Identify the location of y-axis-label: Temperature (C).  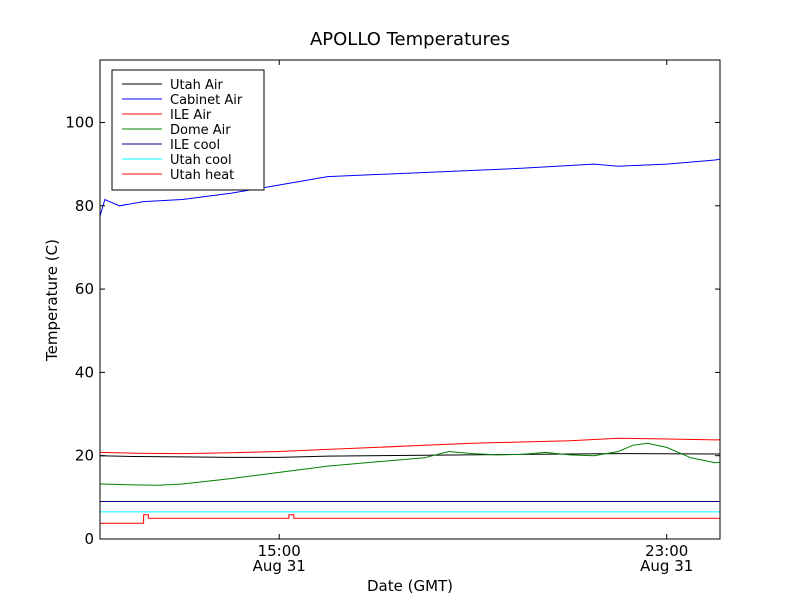
(52, 300).